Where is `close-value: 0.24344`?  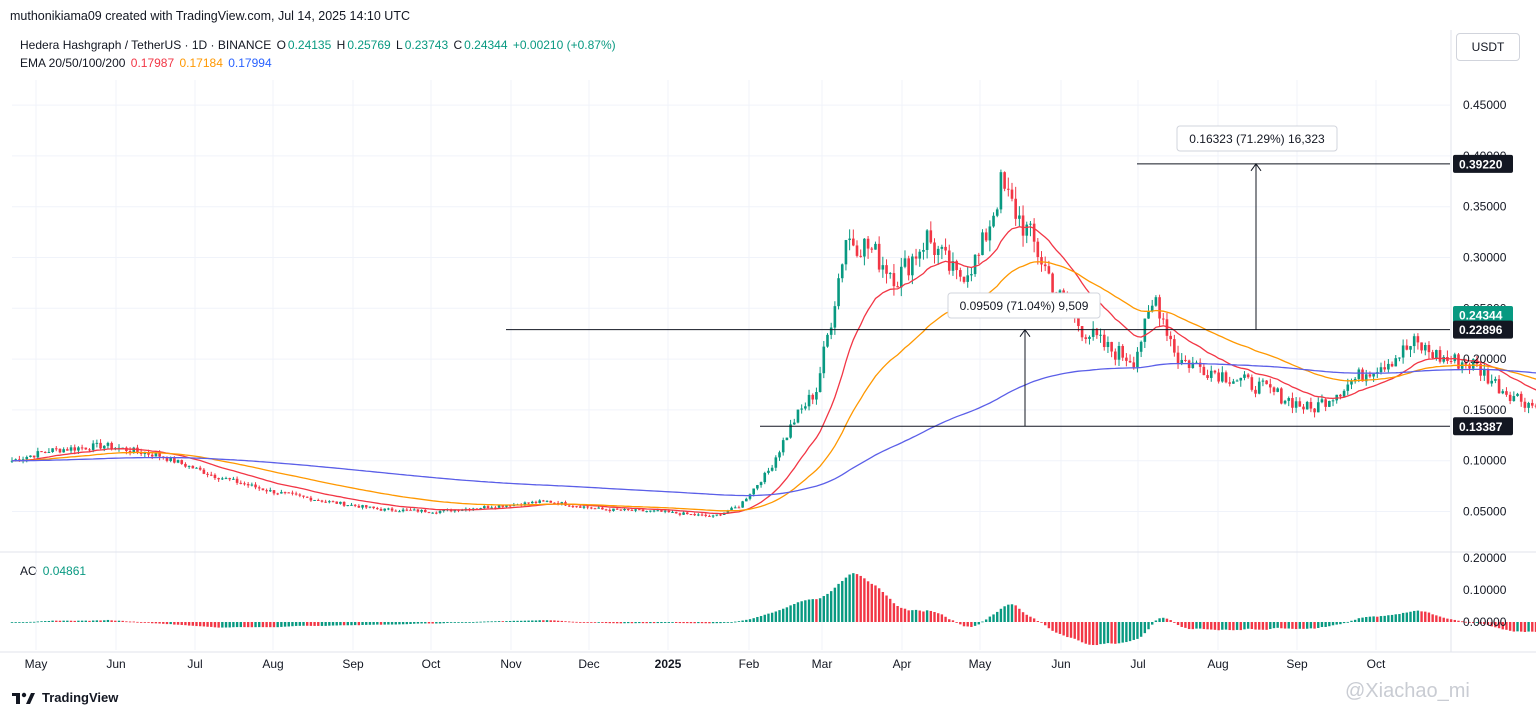 close-value: 0.24344 is located at coordinates (486, 45).